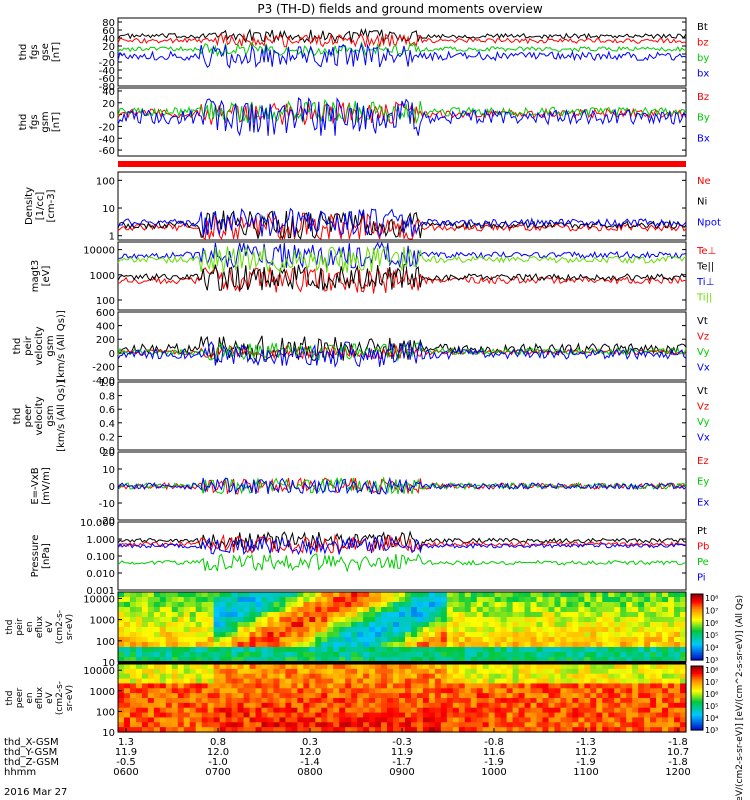  I want to click on y-tick-label: 10.000, so click(97, 523).